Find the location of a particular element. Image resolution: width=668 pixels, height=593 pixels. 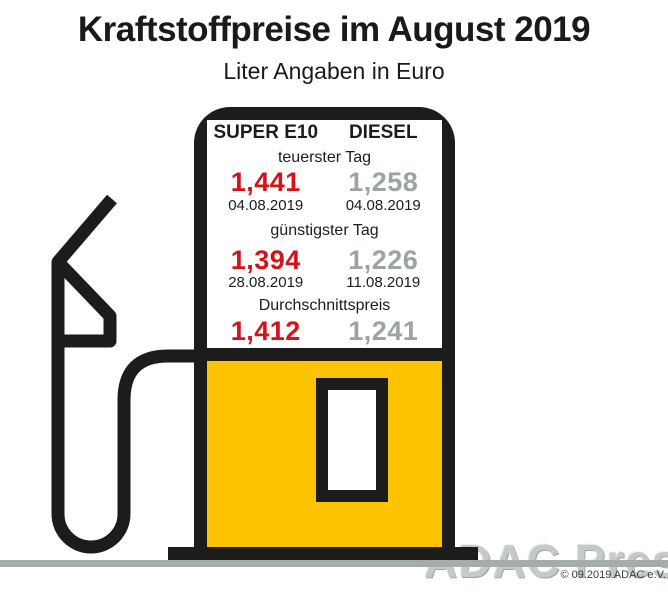

price-row-cheapest: 1,394 1,226 is located at coordinates (324, 260).